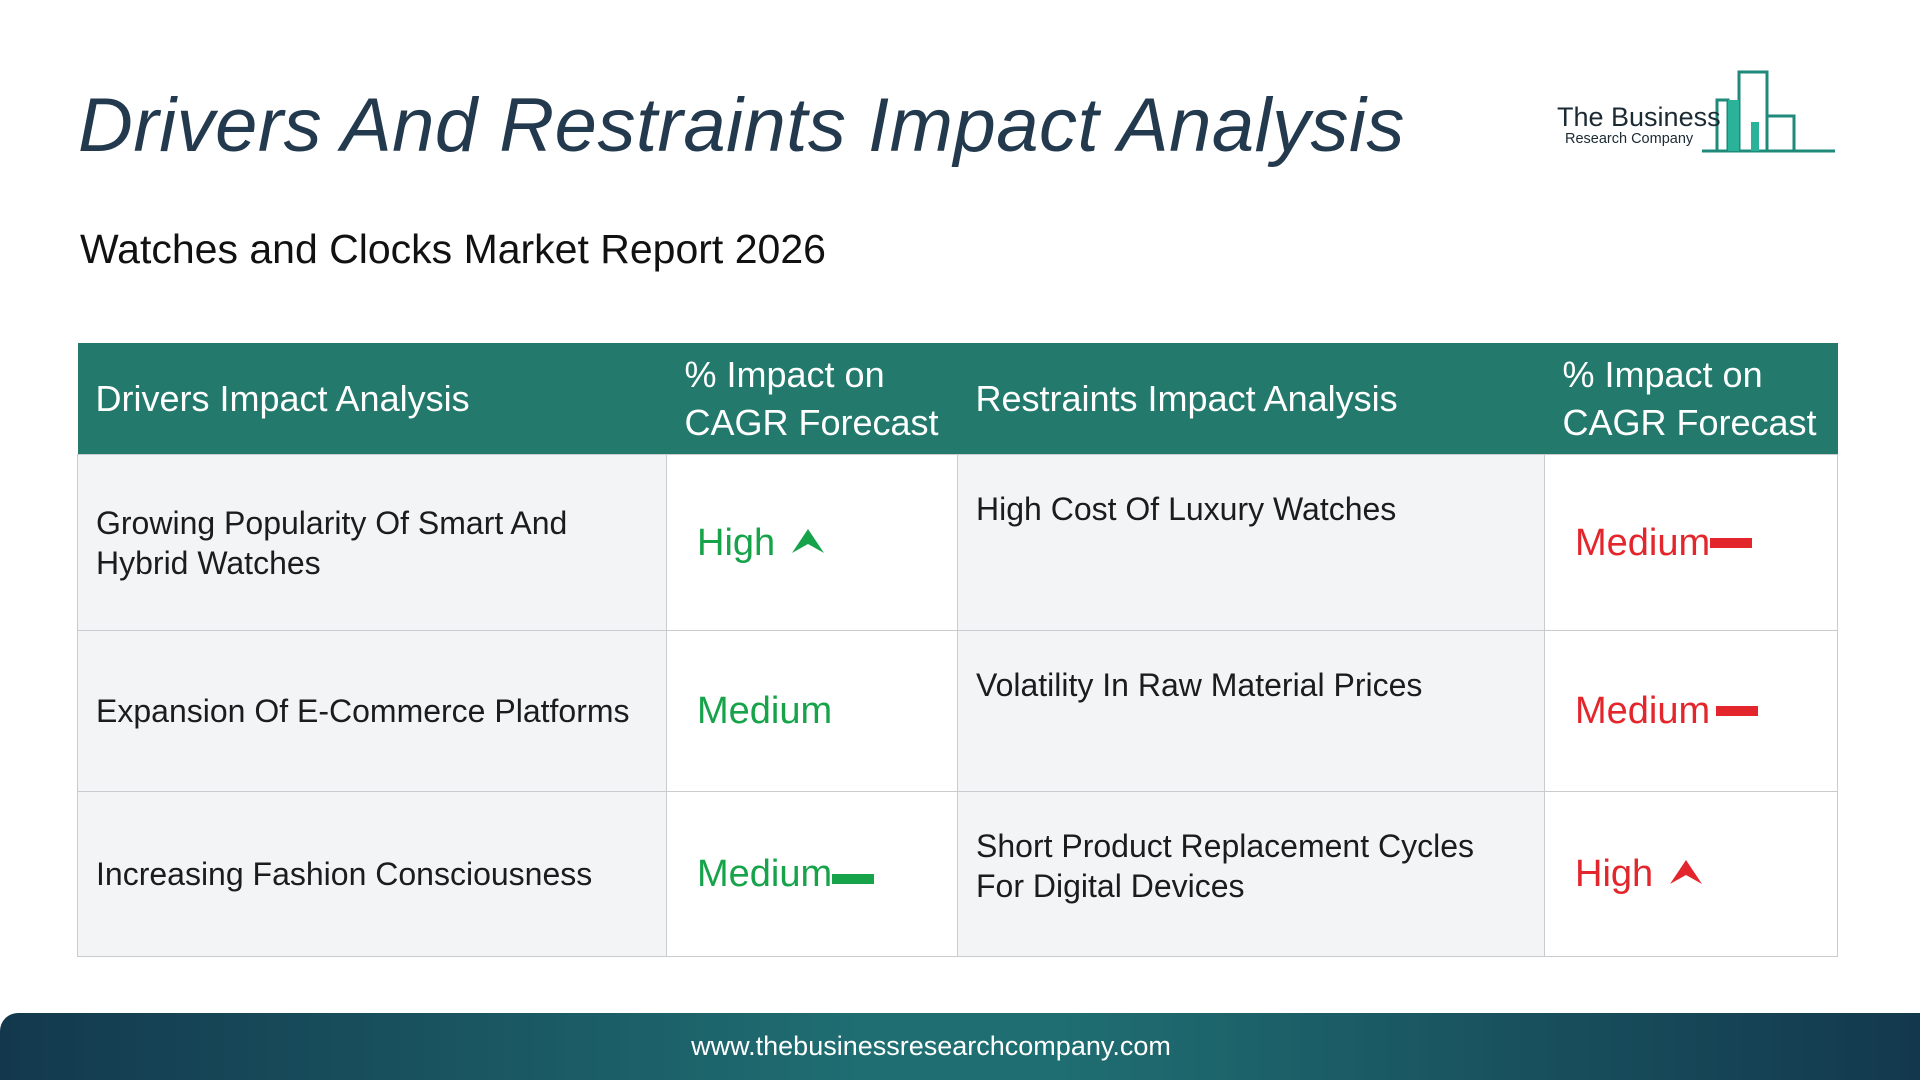 The width and height of the screenshot is (1920, 1080). What do you see at coordinates (1768, 111) in the screenshot?
I see `bar-chart-logo-icon` at bounding box center [1768, 111].